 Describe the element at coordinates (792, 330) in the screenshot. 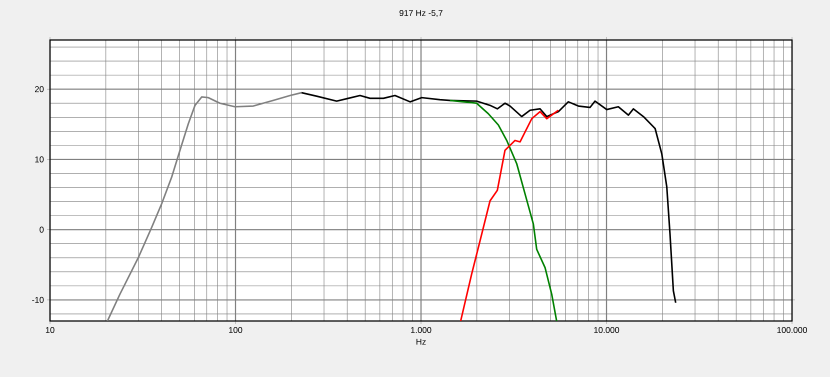

I see `x-tick-label: 100.000` at that location.